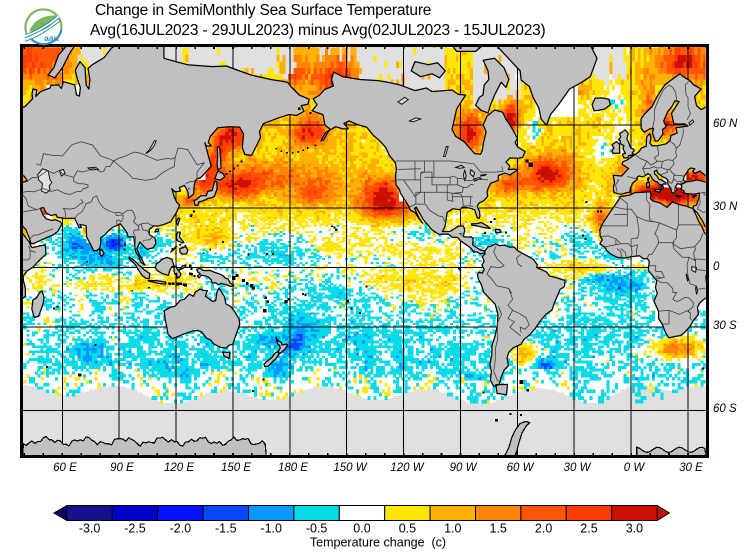  What do you see at coordinates (378, 543) in the screenshot?
I see `svg-text: Temperature change (c)` at bounding box center [378, 543].